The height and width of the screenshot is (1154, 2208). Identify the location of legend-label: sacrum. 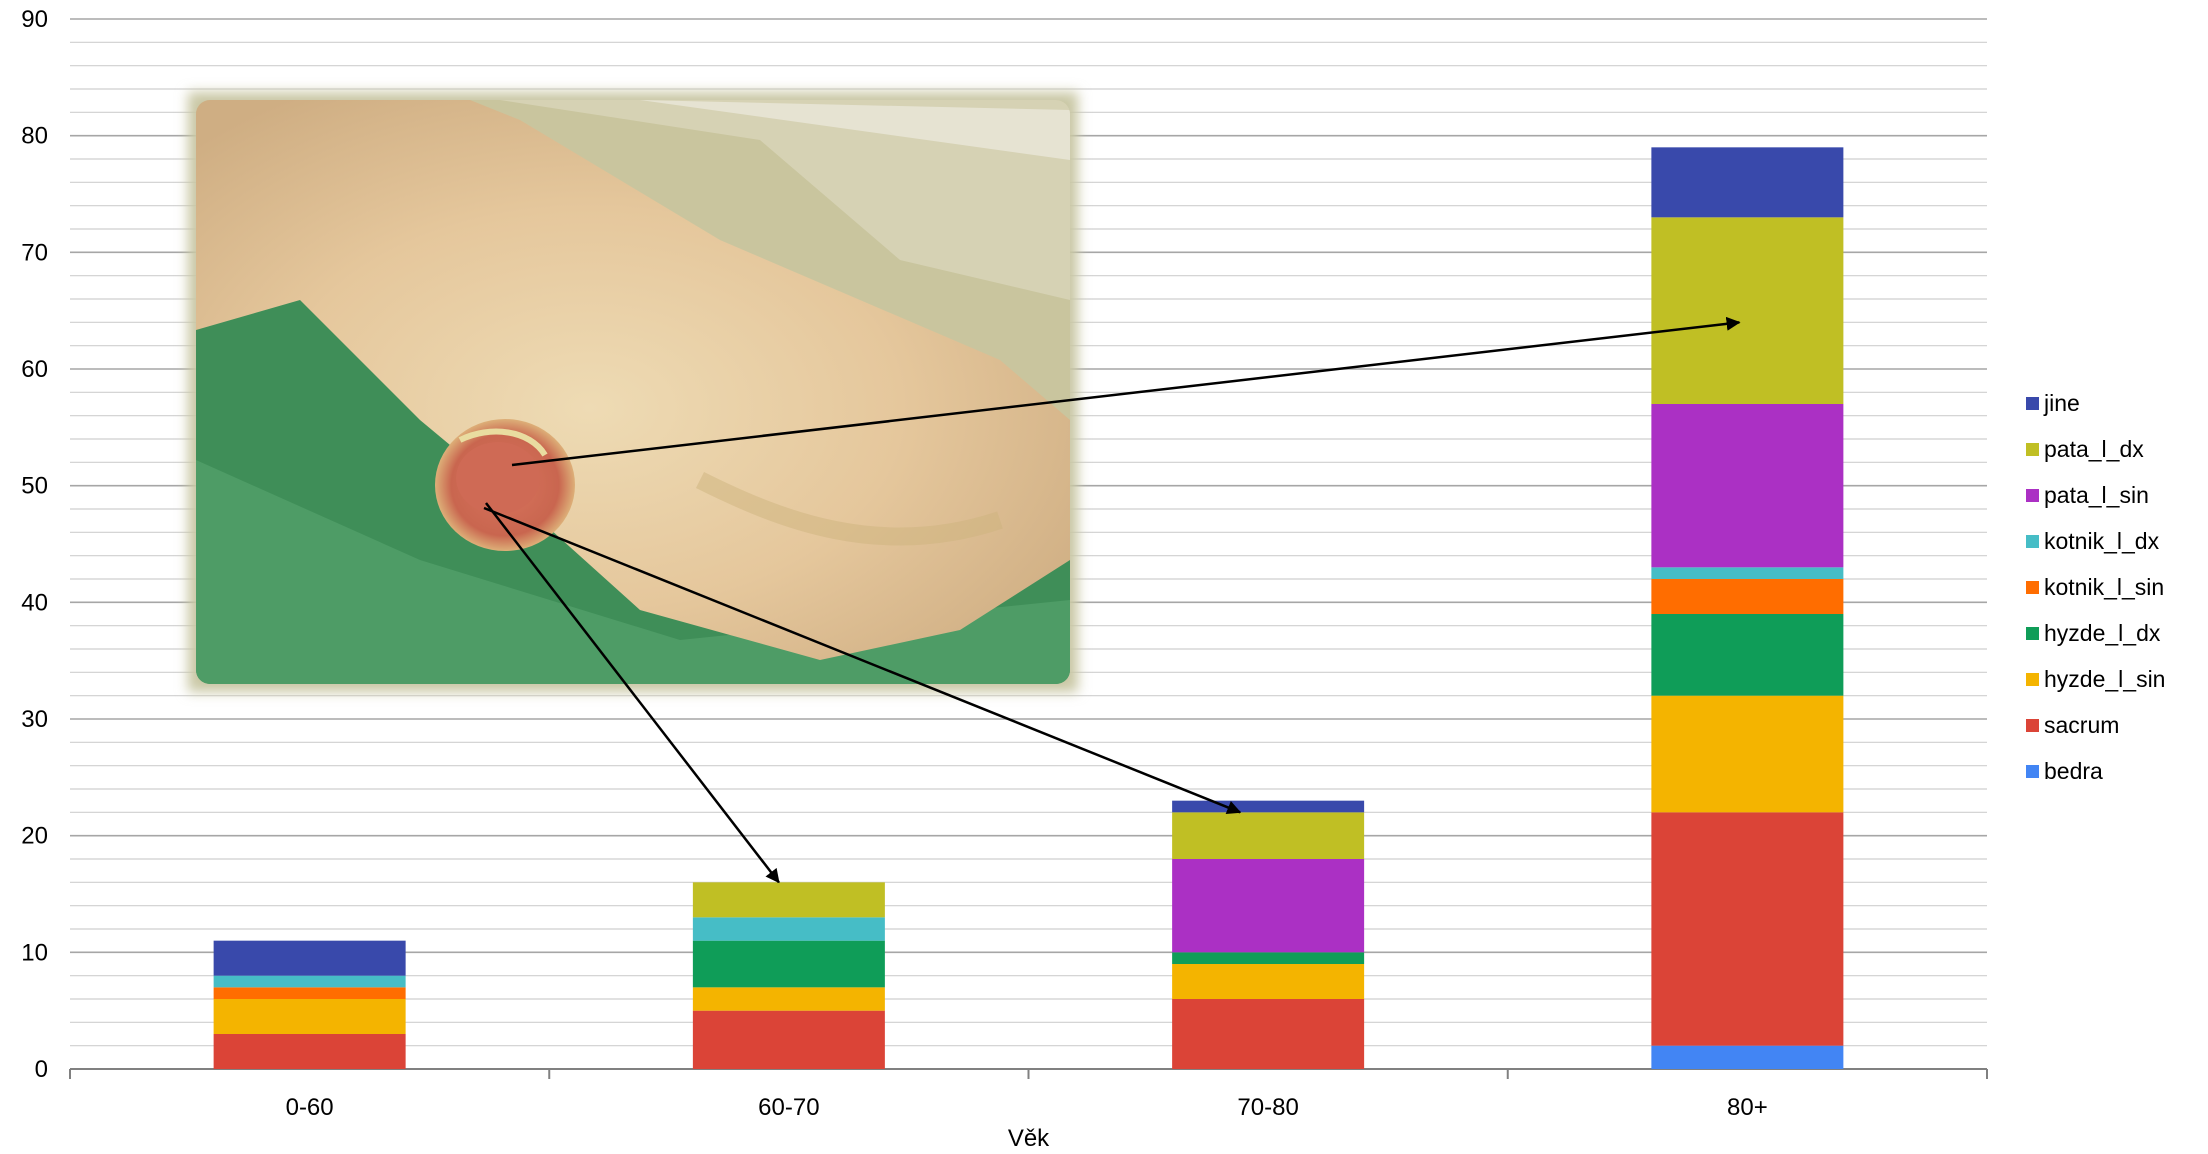
(2081, 725).